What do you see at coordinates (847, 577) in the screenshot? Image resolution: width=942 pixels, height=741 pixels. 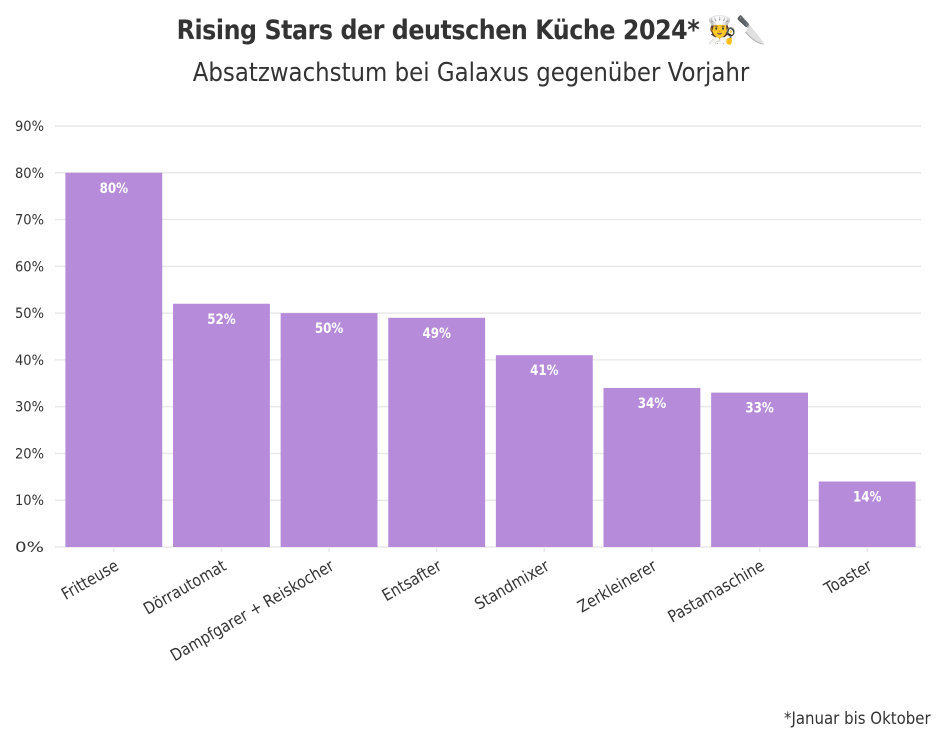 I see `x-tick-label: Toaster` at bounding box center [847, 577].